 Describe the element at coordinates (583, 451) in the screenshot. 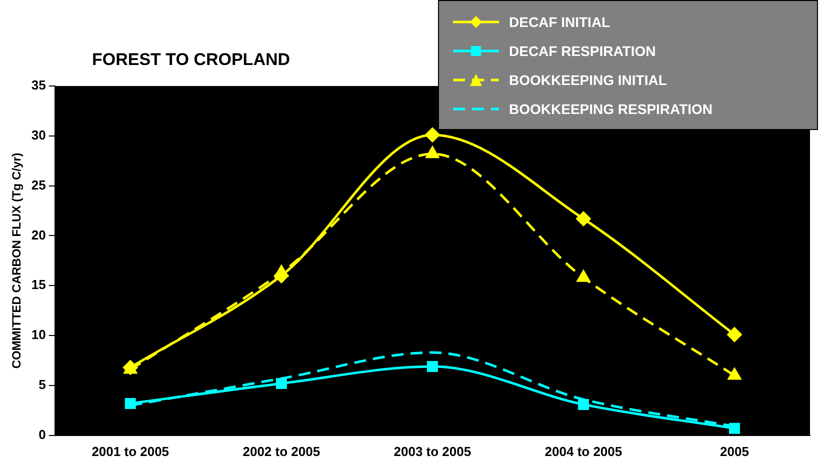

I see `x-tick-label: 2004 to 2005` at that location.